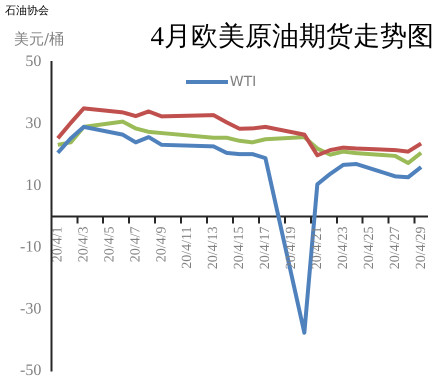  I want to click on x-tick-label: 20/4/15, so click(240, 248).